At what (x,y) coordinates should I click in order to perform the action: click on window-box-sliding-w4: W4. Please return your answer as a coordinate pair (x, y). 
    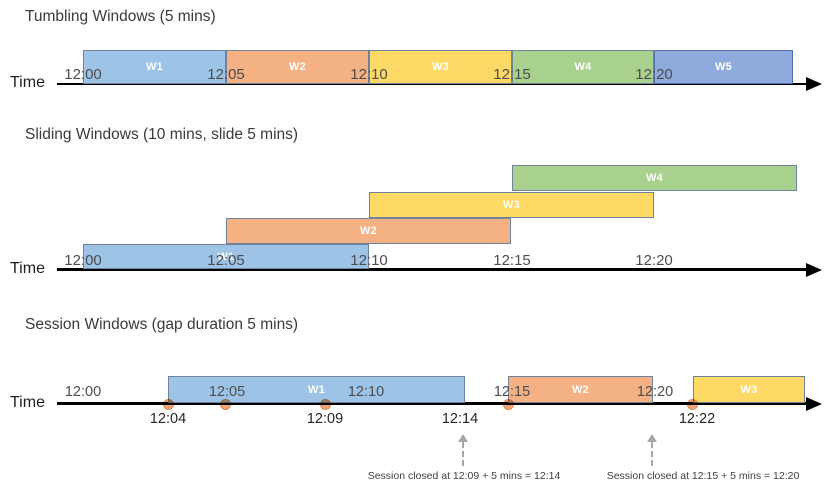
    Looking at the image, I should click on (654, 178).